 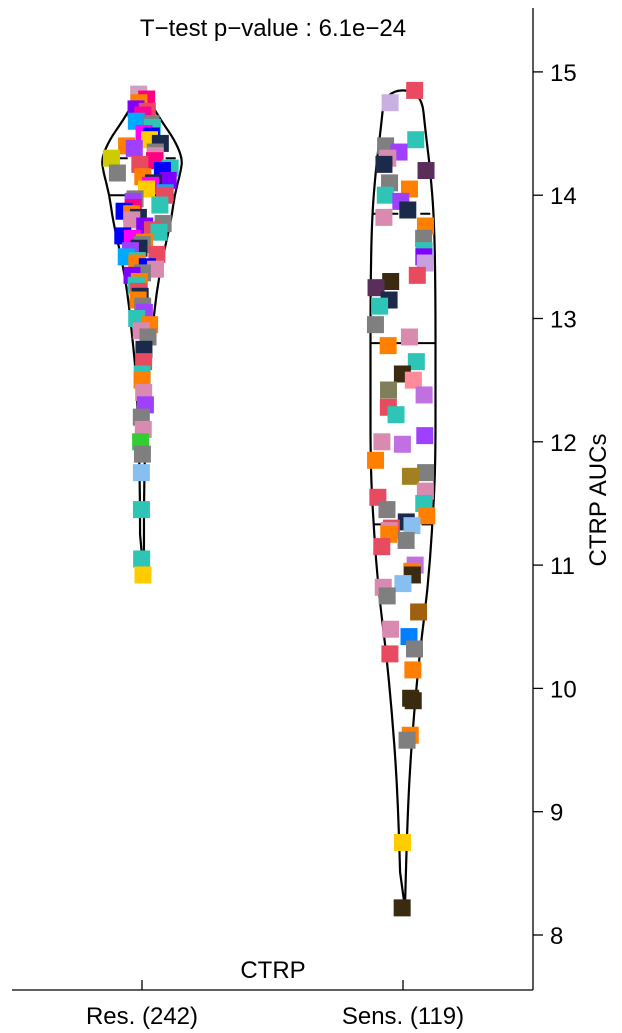 What do you see at coordinates (563, 443) in the screenshot?
I see `y-tick-label: 12` at bounding box center [563, 443].